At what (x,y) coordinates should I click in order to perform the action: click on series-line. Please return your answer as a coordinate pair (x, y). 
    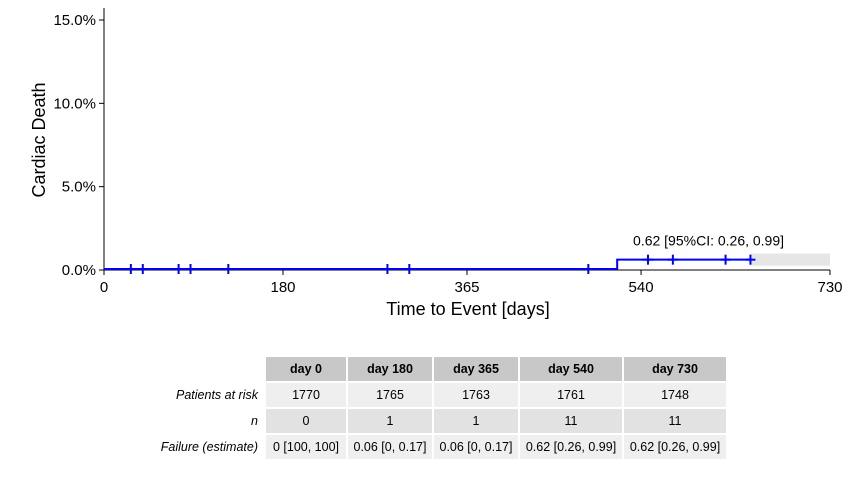
    Looking at the image, I should click on (427, 264).